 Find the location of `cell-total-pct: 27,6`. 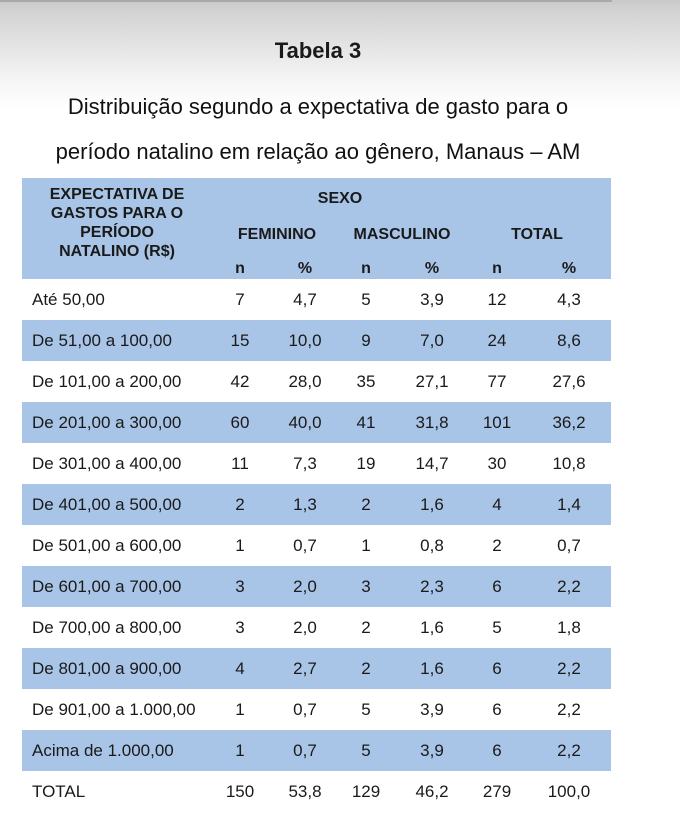

cell-total-pct: 27,6 is located at coordinates (569, 381).